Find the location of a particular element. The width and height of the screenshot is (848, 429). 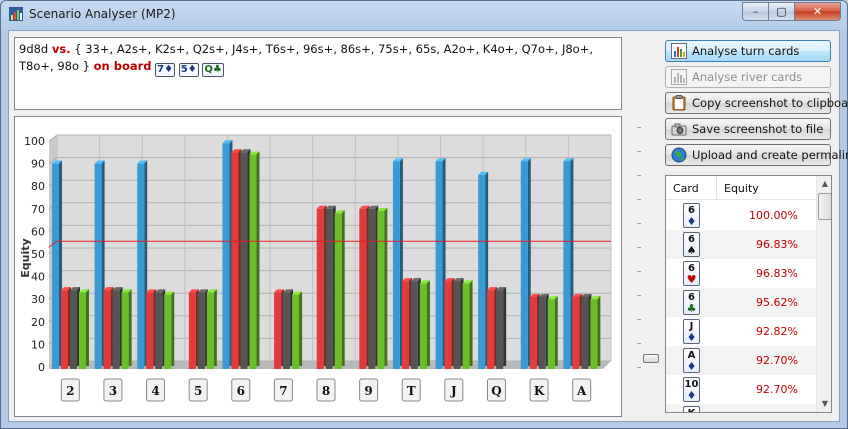

copy-screenshot-button: Copy screenshot to clipboard is located at coordinates (756, 103).